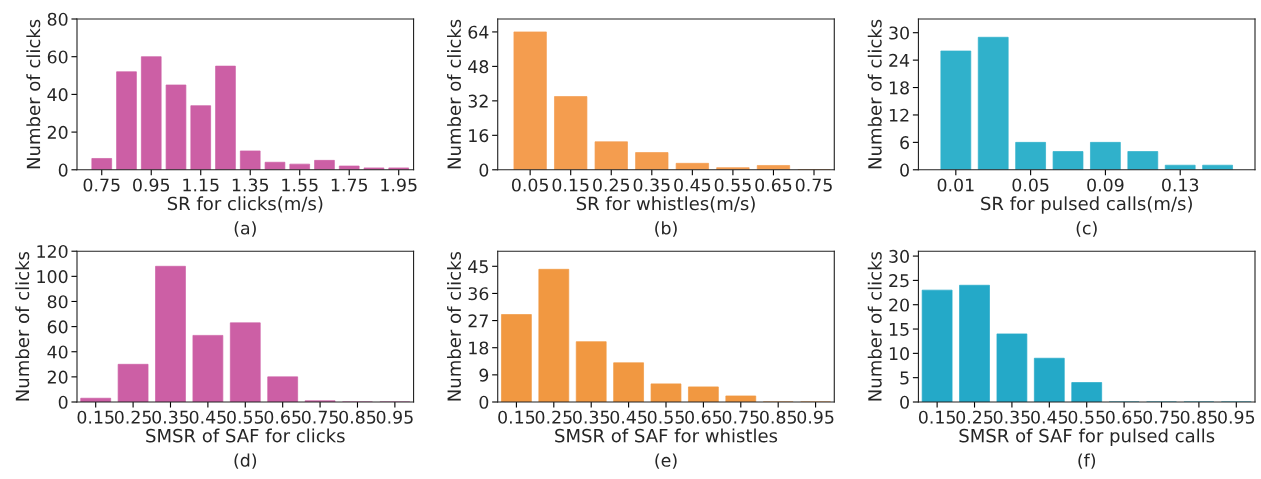 This screenshot has height=479, width=1261. What do you see at coordinates (904, 378) in the screenshot?
I see `y-tick-label: 5` at bounding box center [904, 378].